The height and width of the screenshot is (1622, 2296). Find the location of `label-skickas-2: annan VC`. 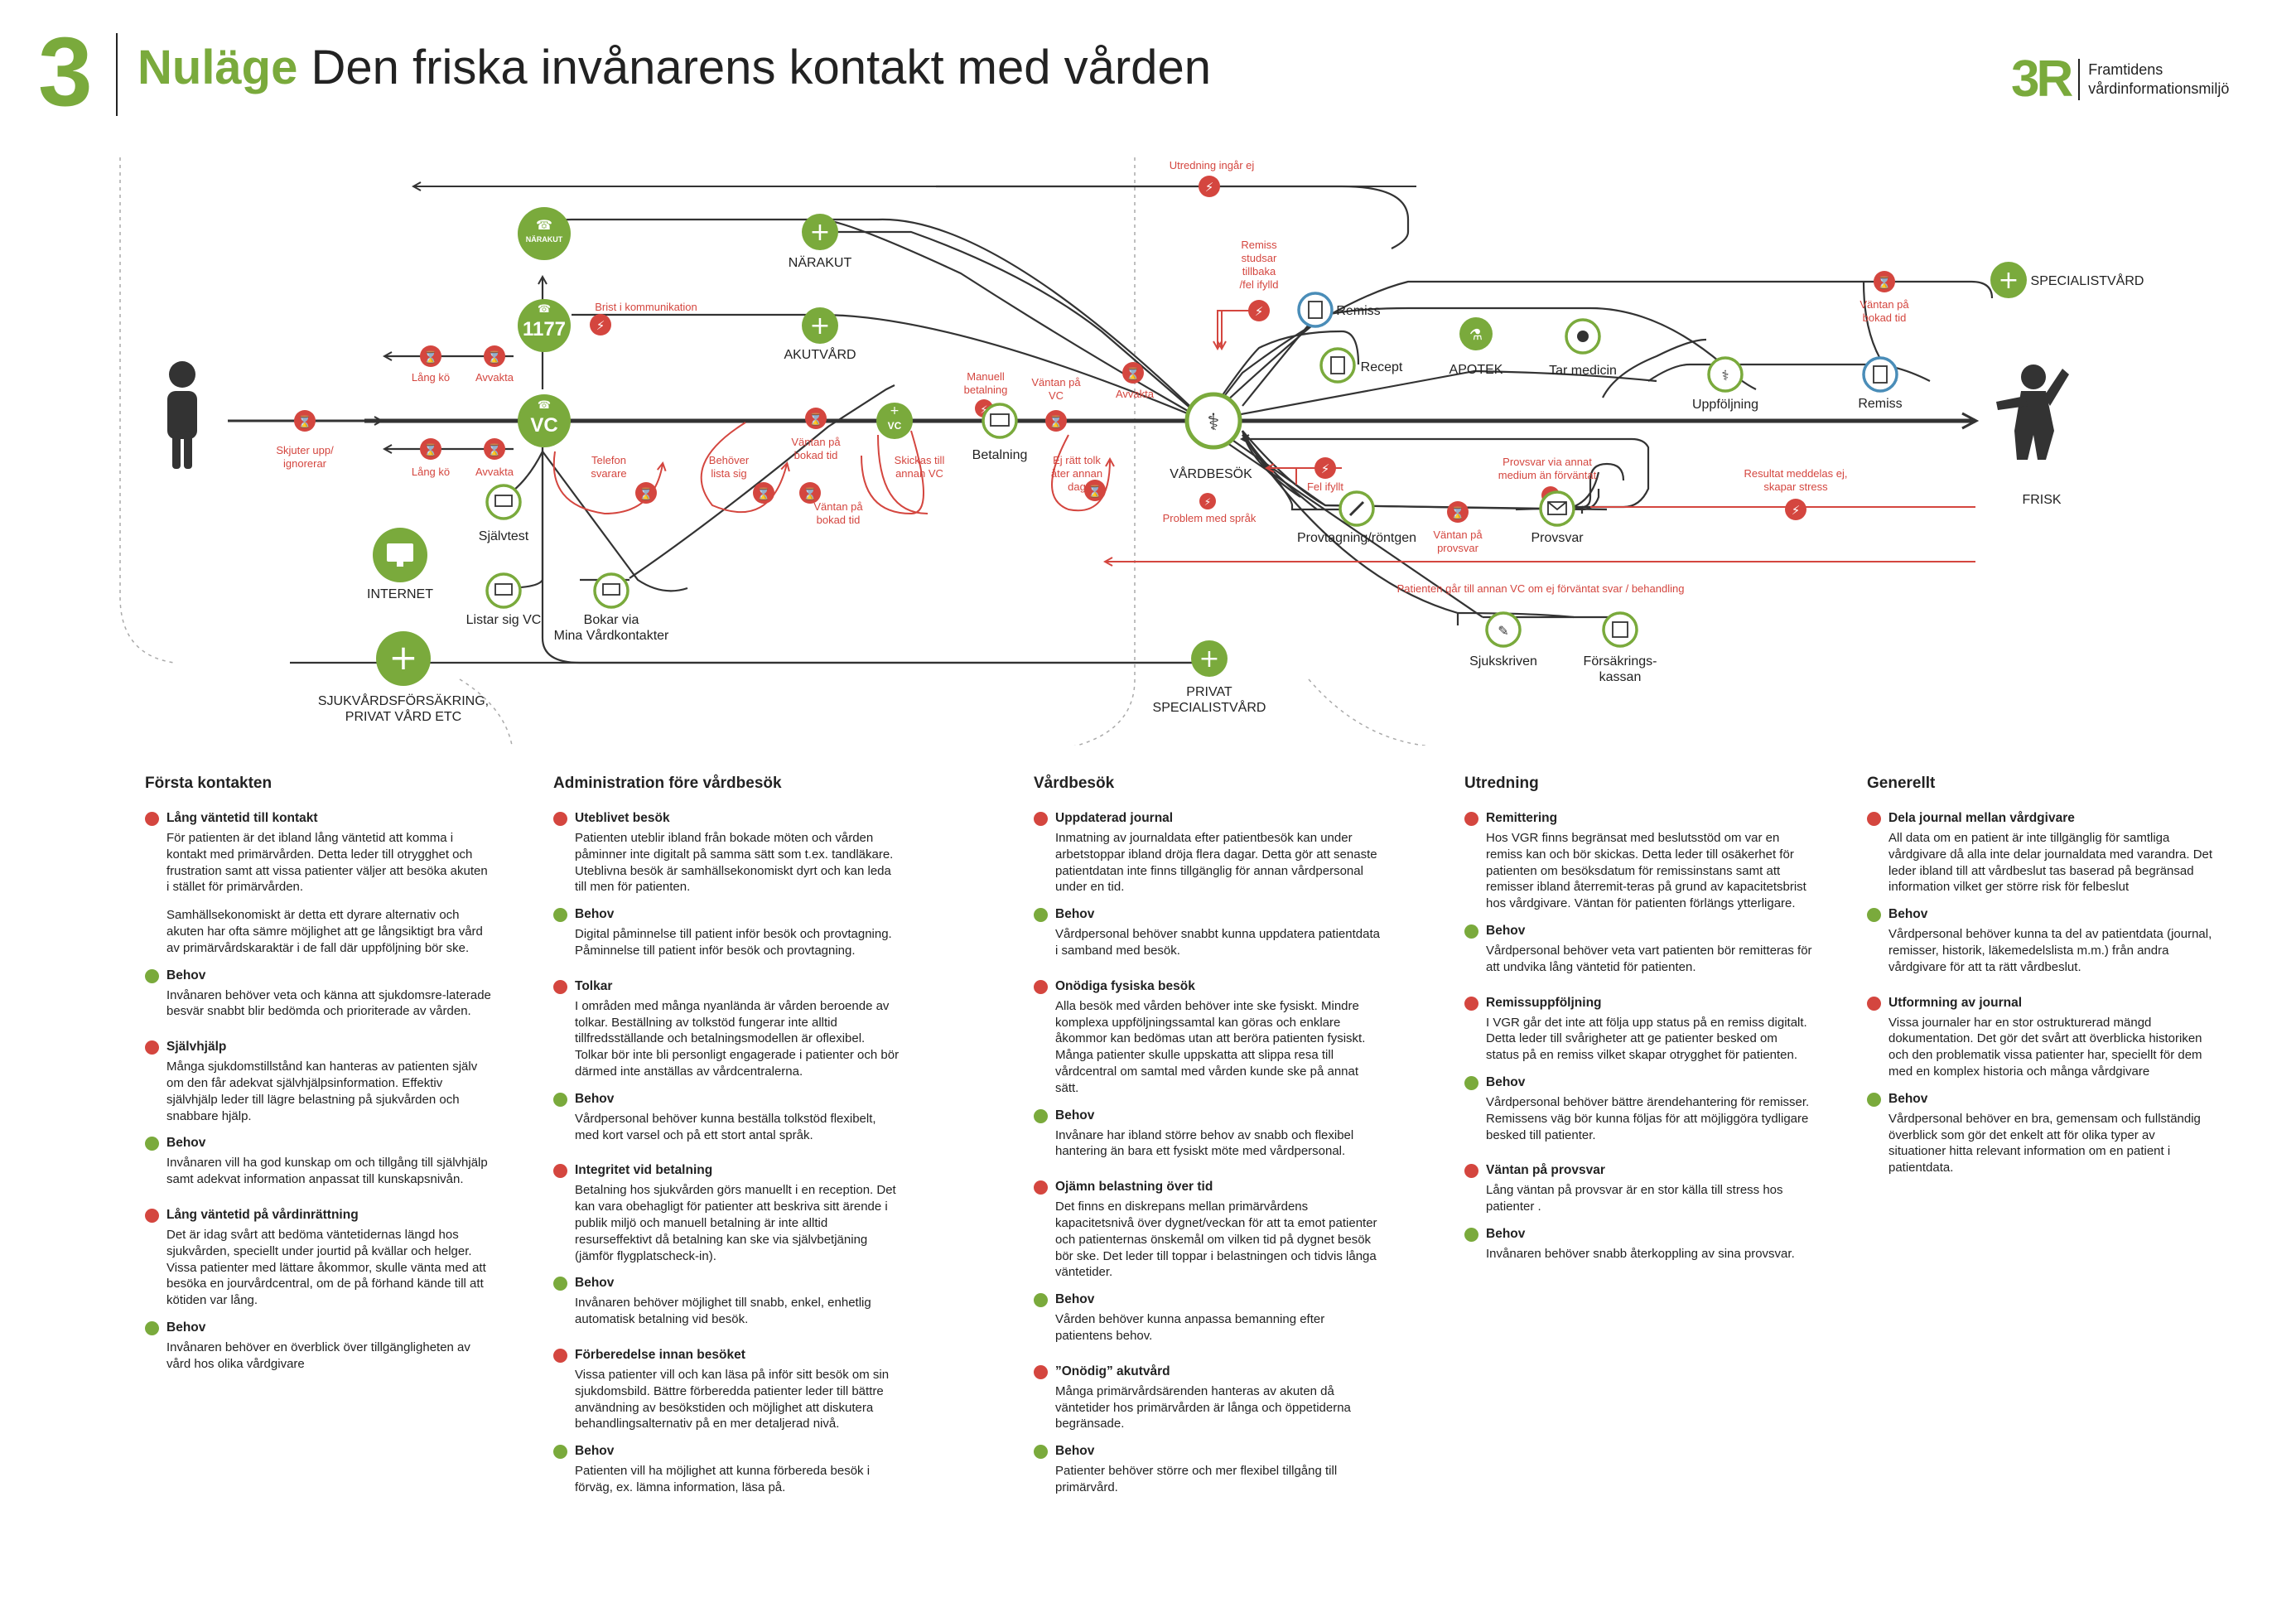

label-skickas-2: annan VC is located at coordinates (919, 474).